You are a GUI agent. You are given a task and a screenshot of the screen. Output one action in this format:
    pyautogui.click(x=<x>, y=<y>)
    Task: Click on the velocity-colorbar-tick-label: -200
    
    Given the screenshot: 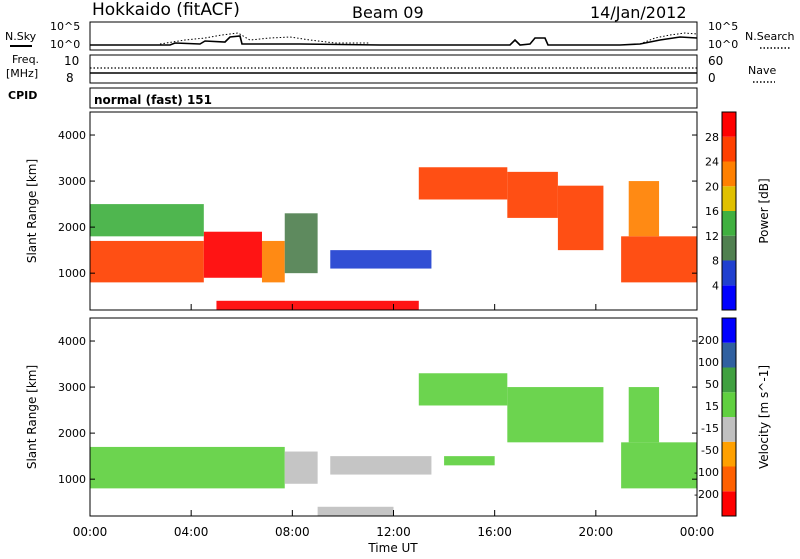 What is the action you would take?
    pyautogui.click(x=706, y=494)
    